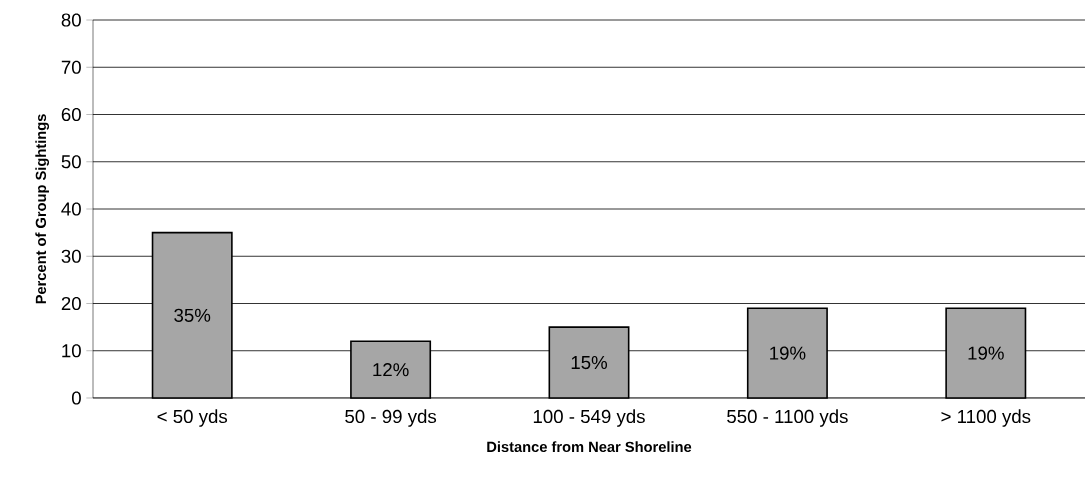 This screenshot has height=483, width=1086. What do you see at coordinates (71, 256) in the screenshot?
I see `y-tick-label: 30` at bounding box center [71, 256].